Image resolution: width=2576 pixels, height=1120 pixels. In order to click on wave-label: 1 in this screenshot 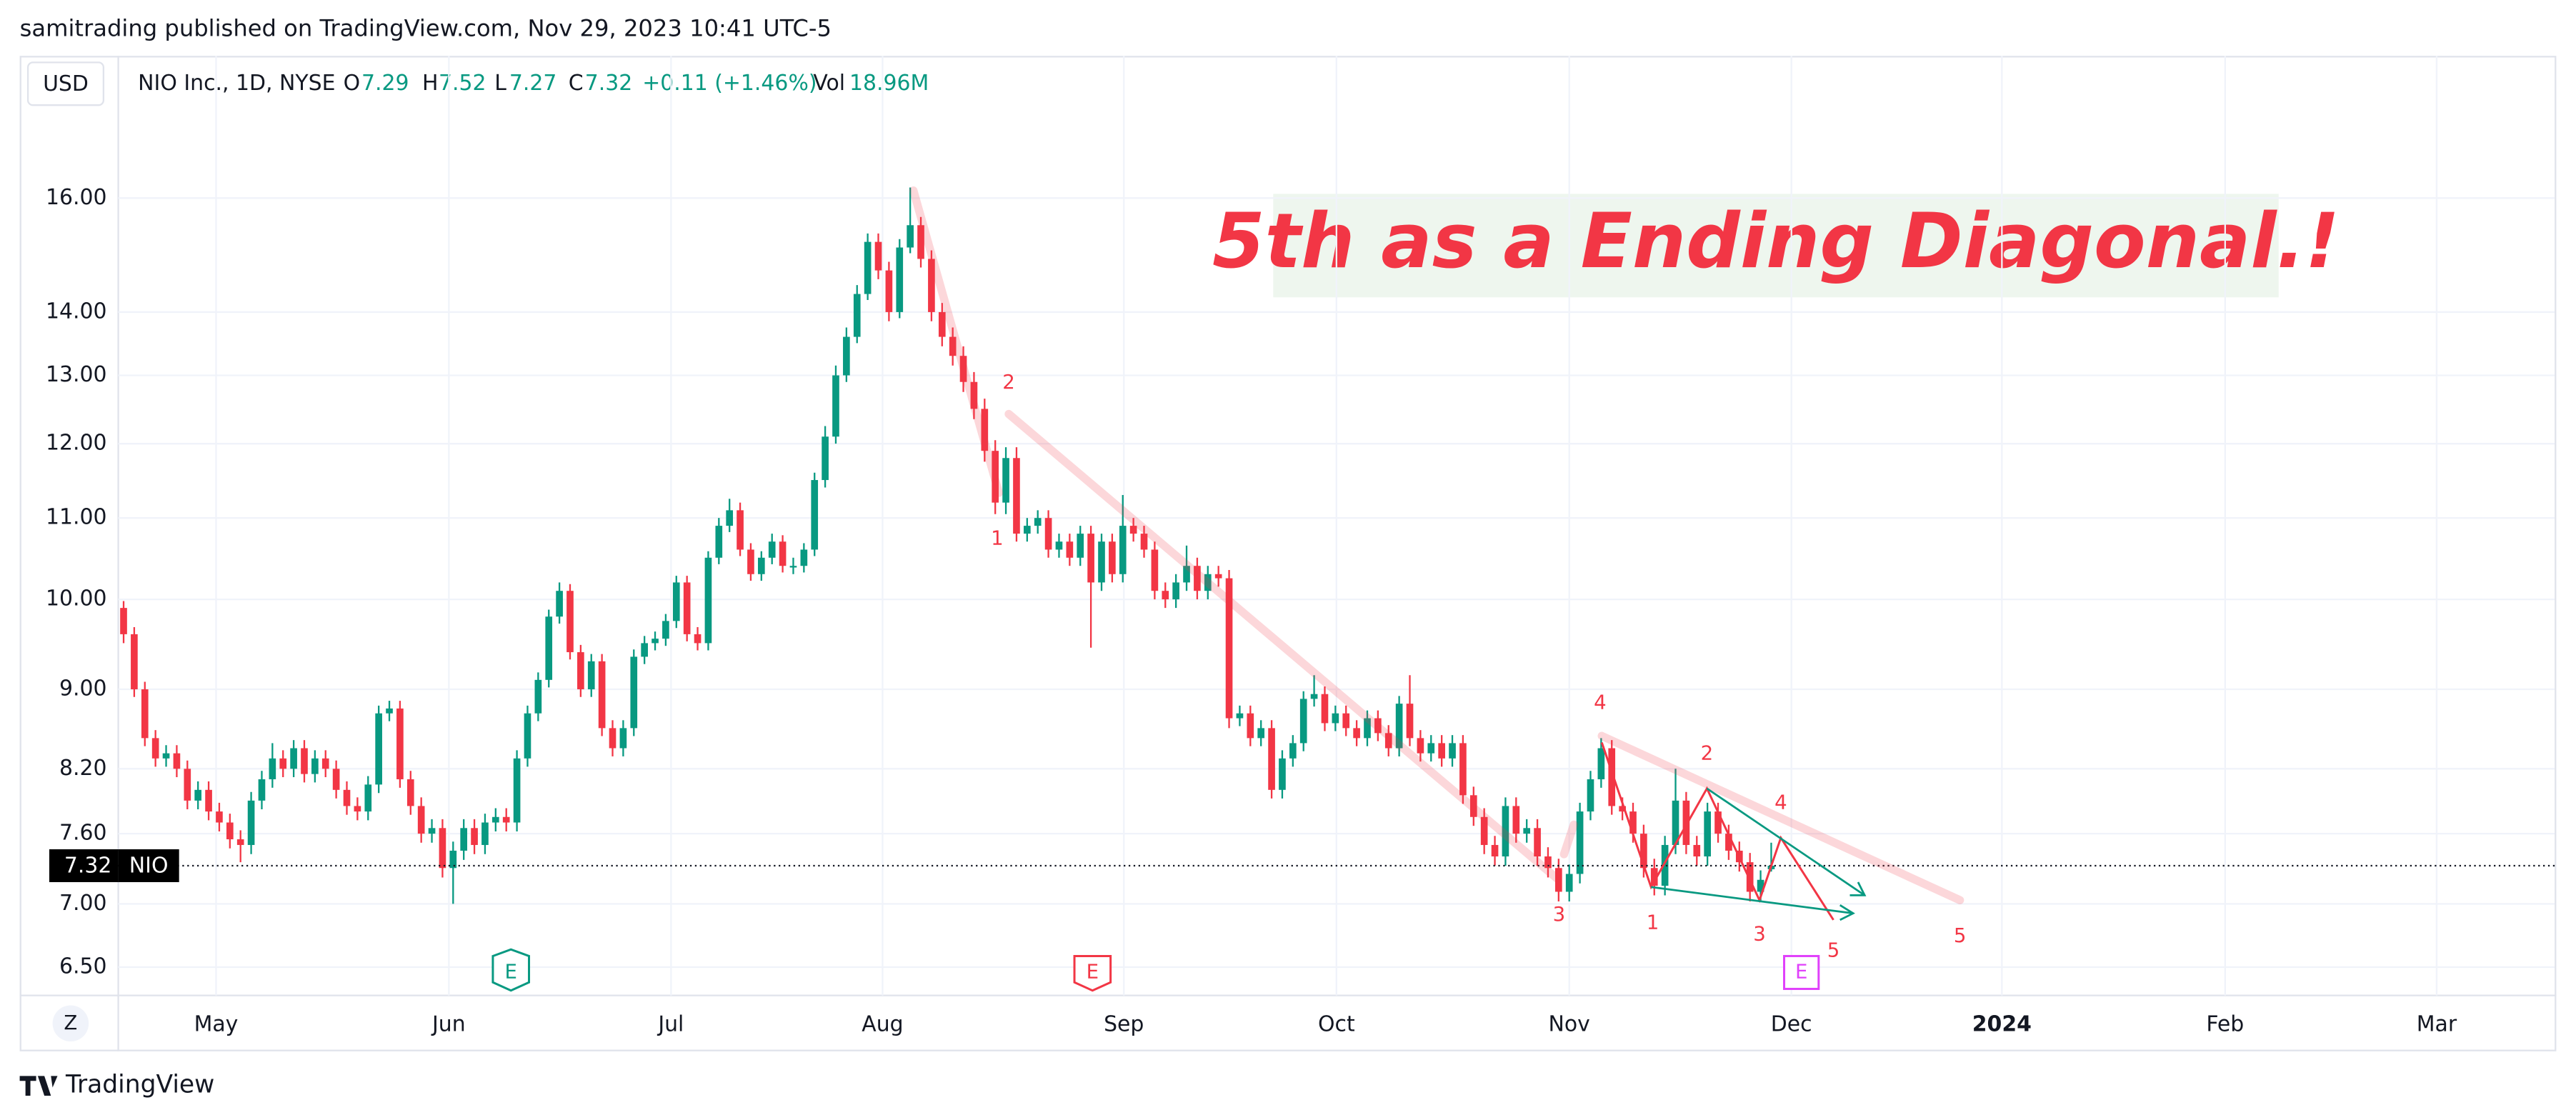, I will do `click(998, 537)`.